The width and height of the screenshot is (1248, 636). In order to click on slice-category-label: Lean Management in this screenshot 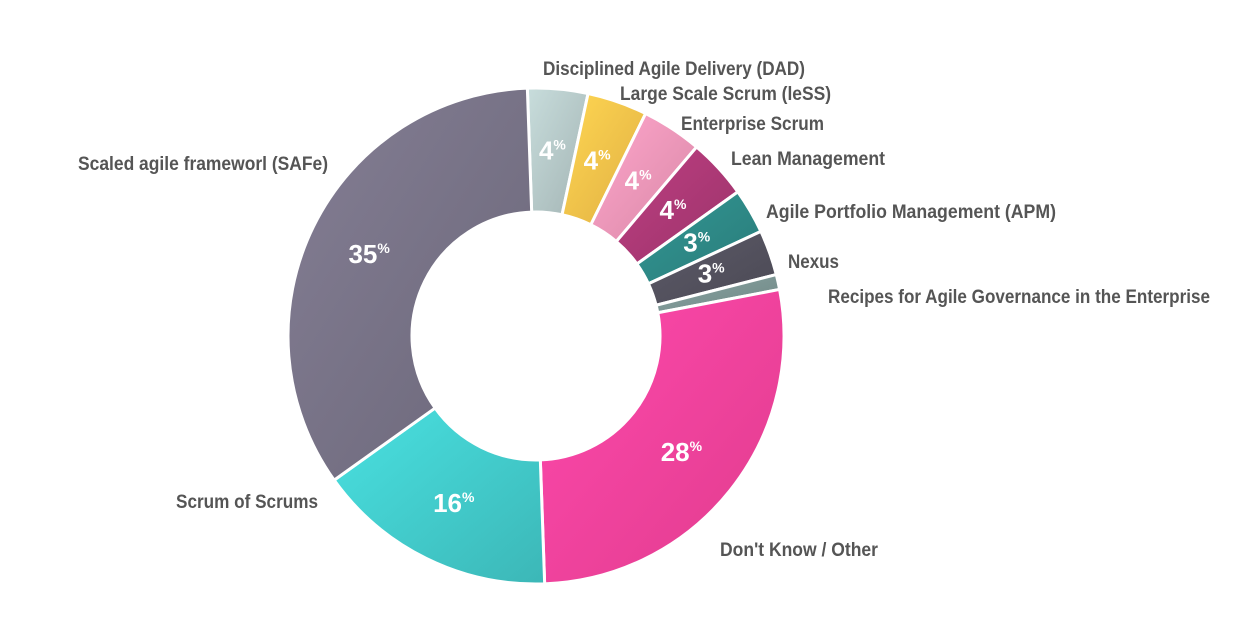, I will do `click(808, 159)`.